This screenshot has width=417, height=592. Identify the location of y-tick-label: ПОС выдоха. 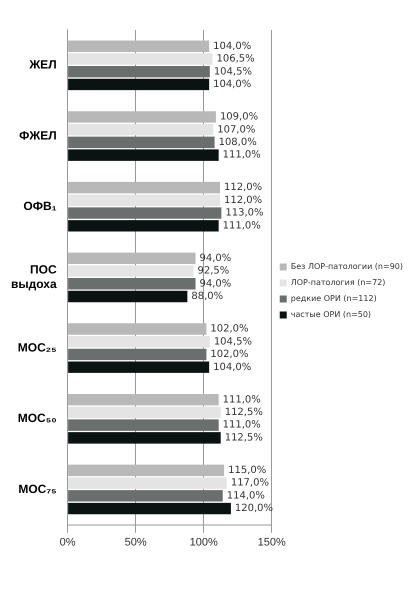
(33, 276).